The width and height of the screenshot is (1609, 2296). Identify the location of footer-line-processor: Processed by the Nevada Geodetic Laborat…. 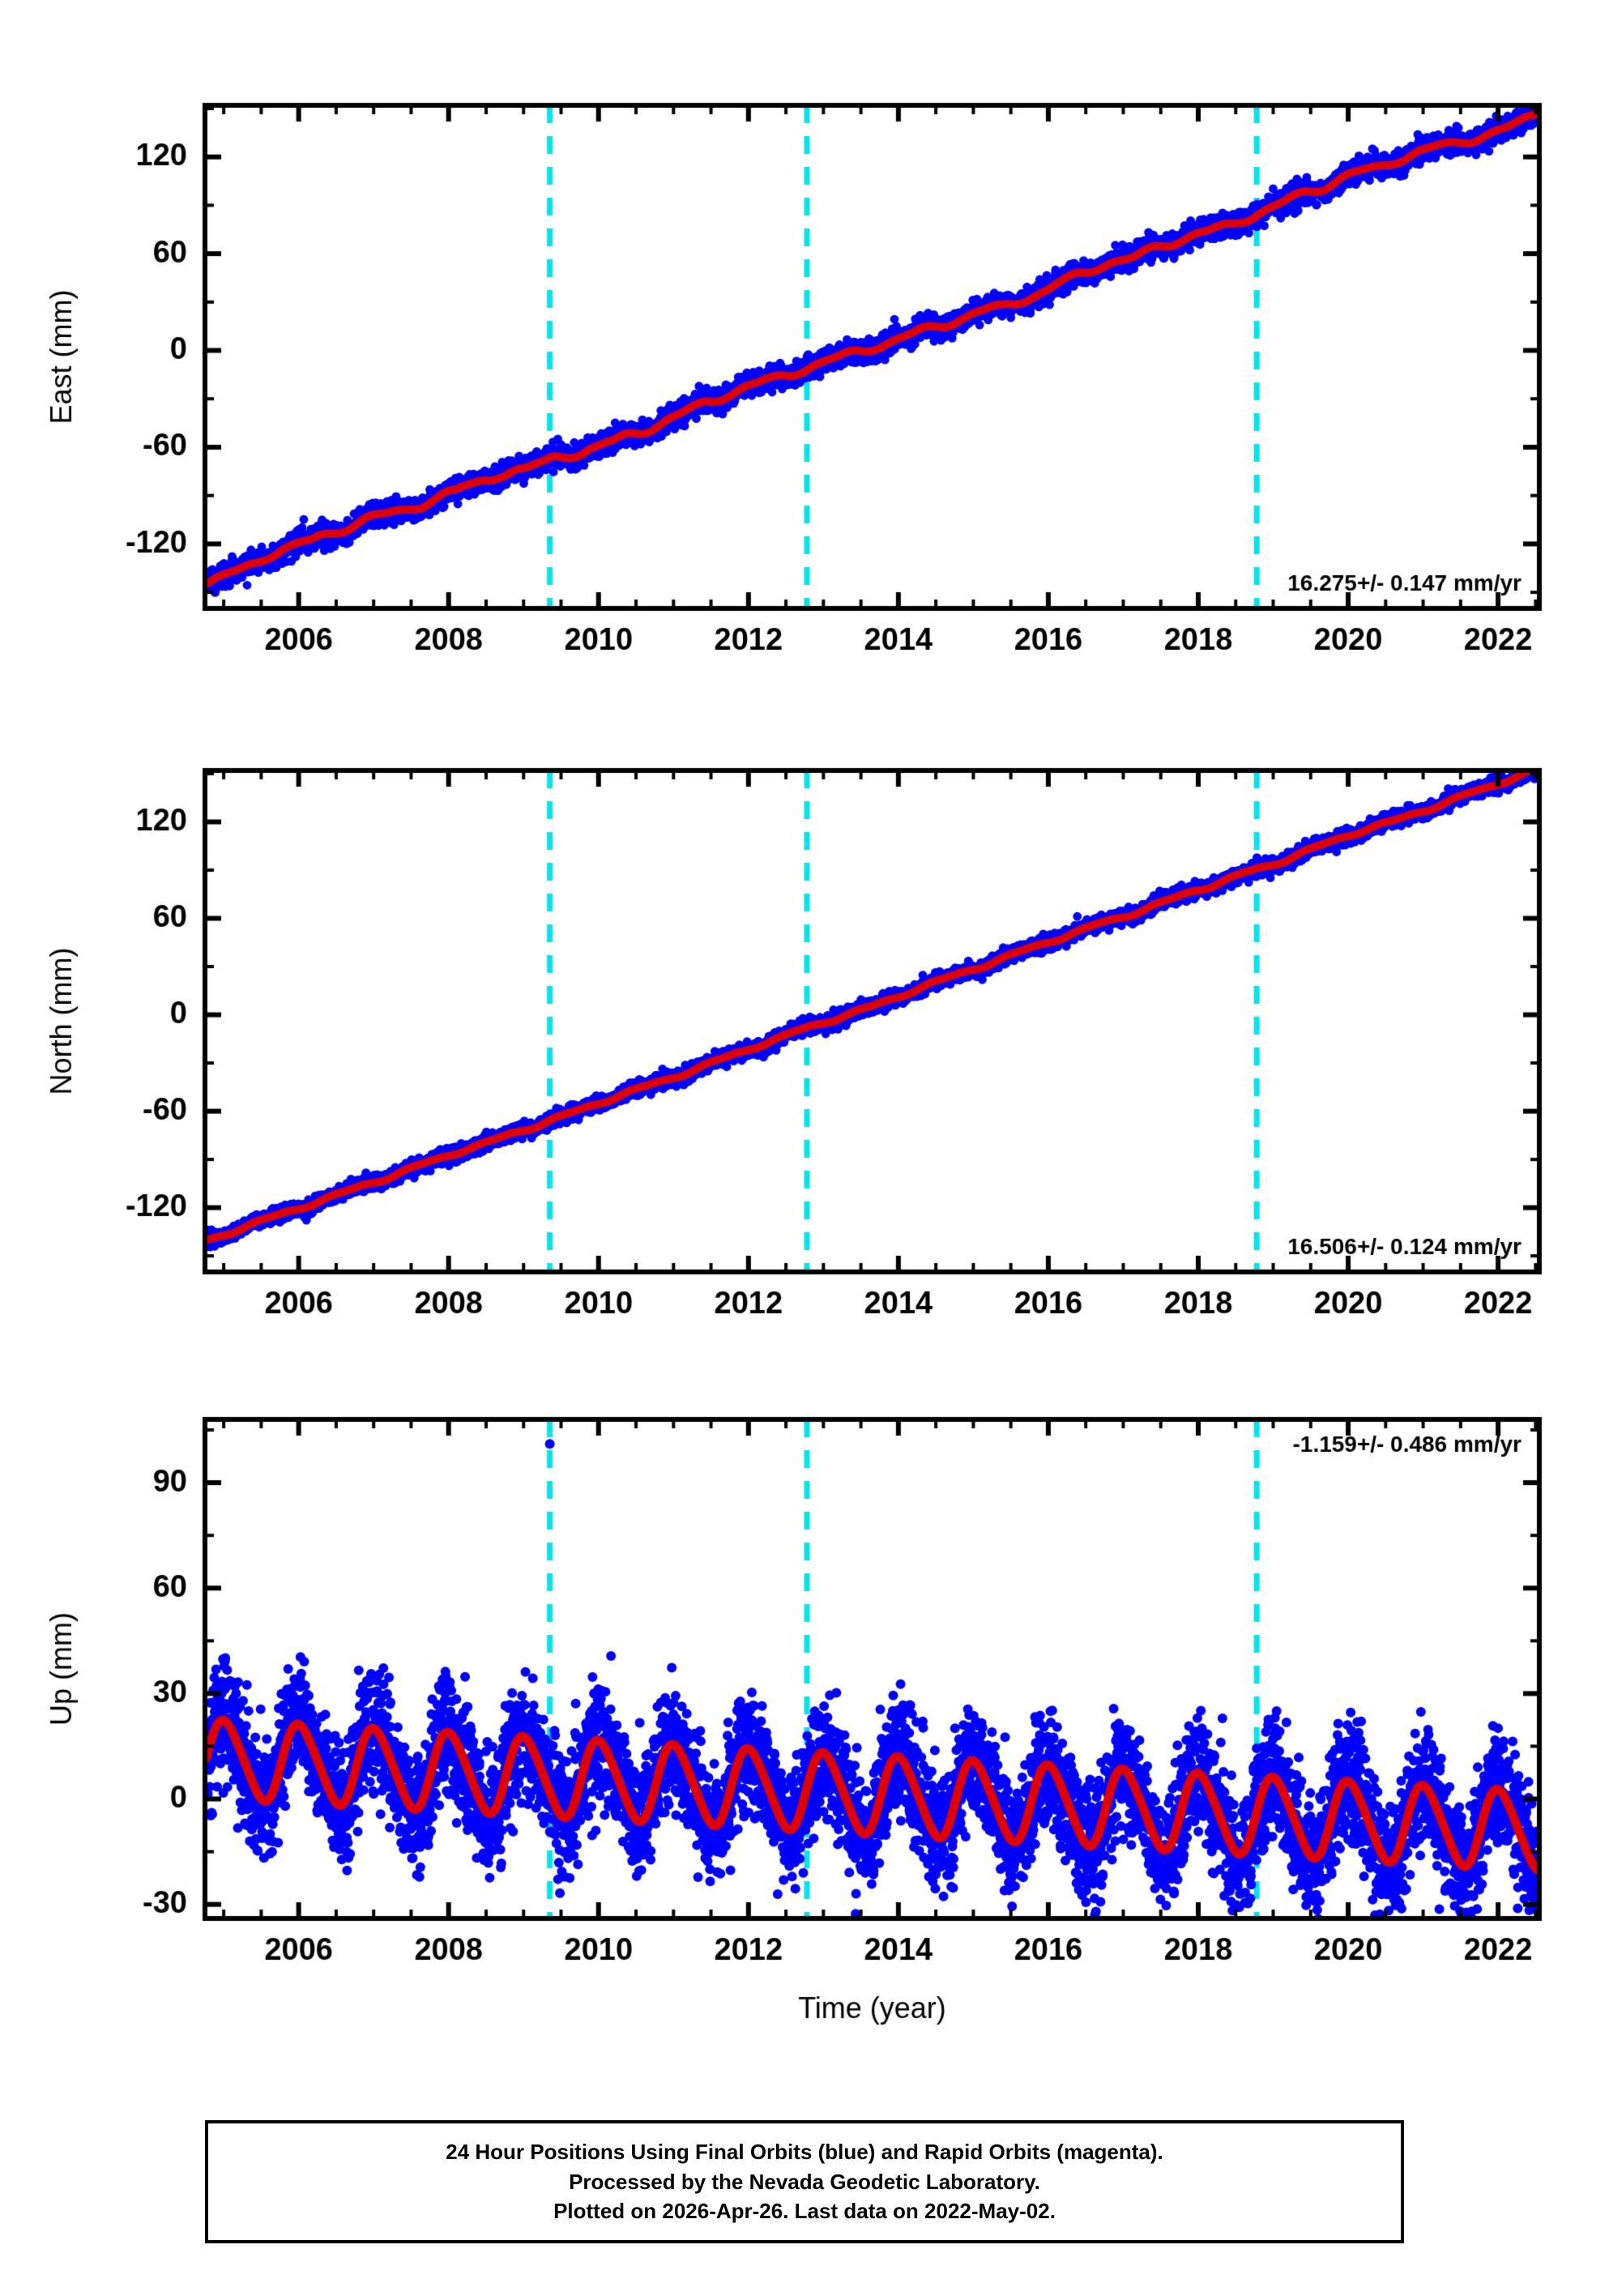
(804, 2181).